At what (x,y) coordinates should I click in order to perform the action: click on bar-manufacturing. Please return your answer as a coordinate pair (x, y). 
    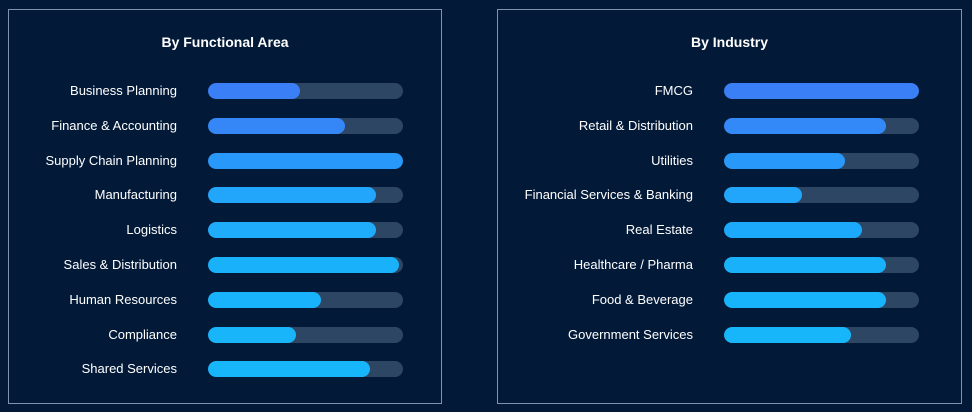
    Looking at the image, I should click on (292, 195).